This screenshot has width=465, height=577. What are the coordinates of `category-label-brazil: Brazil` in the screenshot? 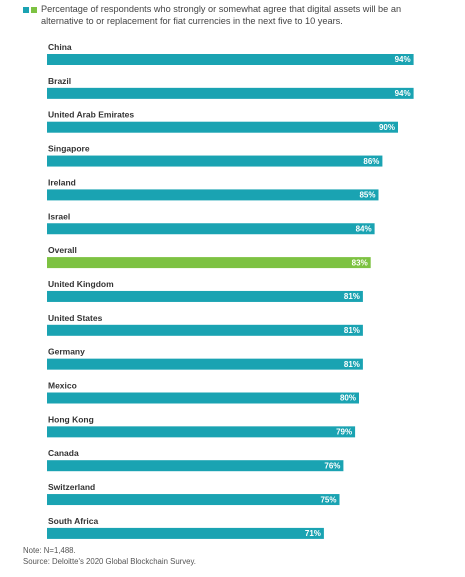 It's located at (59, 81).